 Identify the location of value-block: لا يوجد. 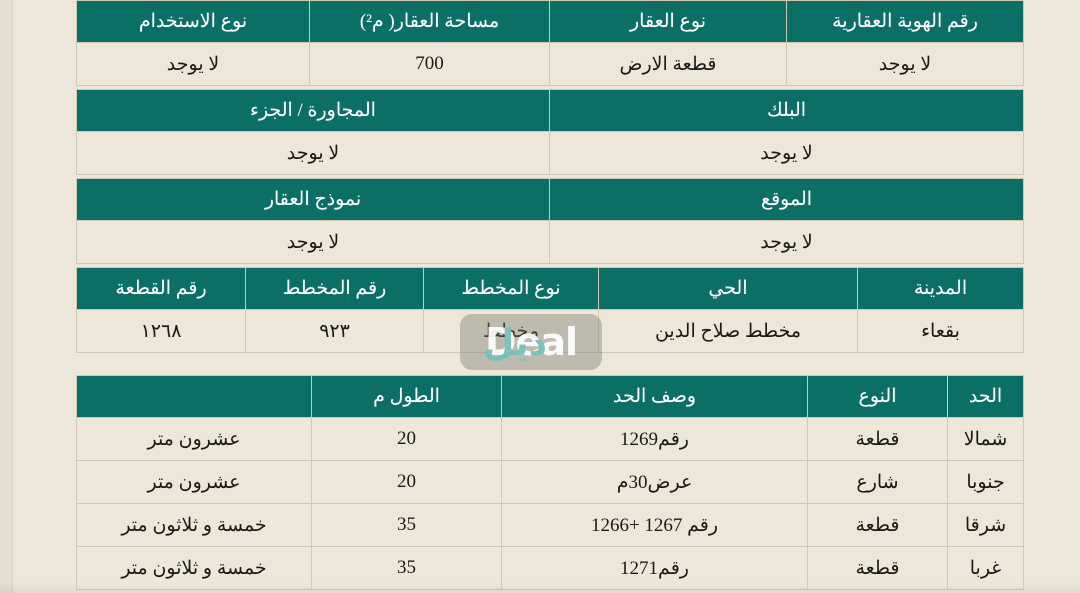
(786, 153).